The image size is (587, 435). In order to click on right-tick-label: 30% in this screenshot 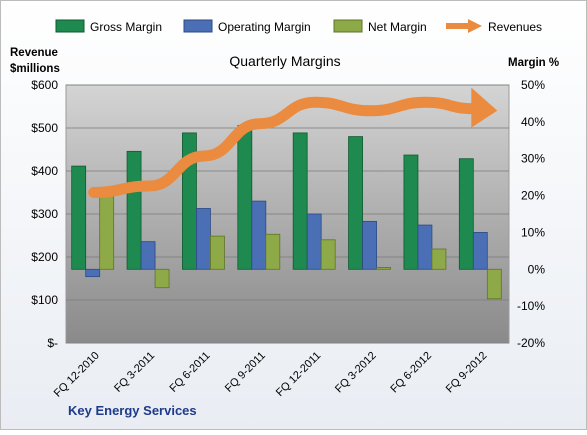, I will do `click(533, 159)`.